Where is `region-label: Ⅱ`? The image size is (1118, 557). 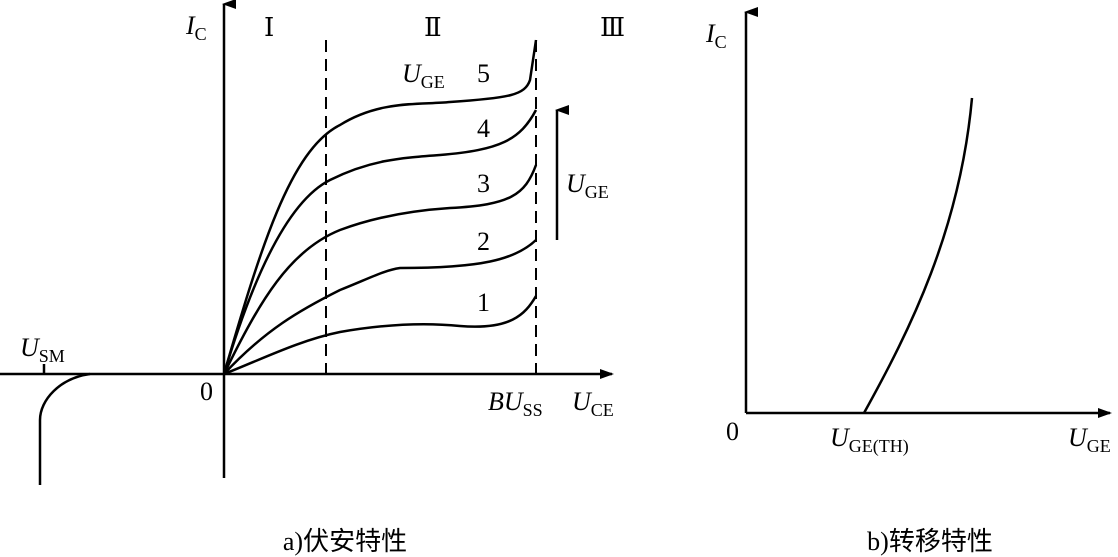
region-label: Ⅱ is located at coordinates (433, 27).